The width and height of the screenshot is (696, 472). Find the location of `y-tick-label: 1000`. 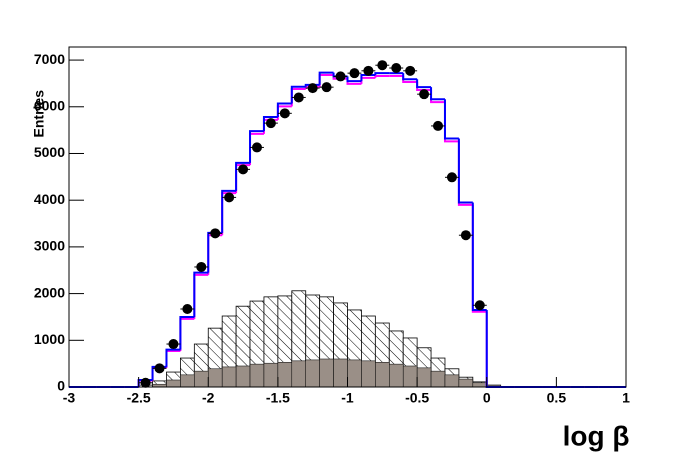

y-tick-label: 1000 is located at coordinates (49, 339).